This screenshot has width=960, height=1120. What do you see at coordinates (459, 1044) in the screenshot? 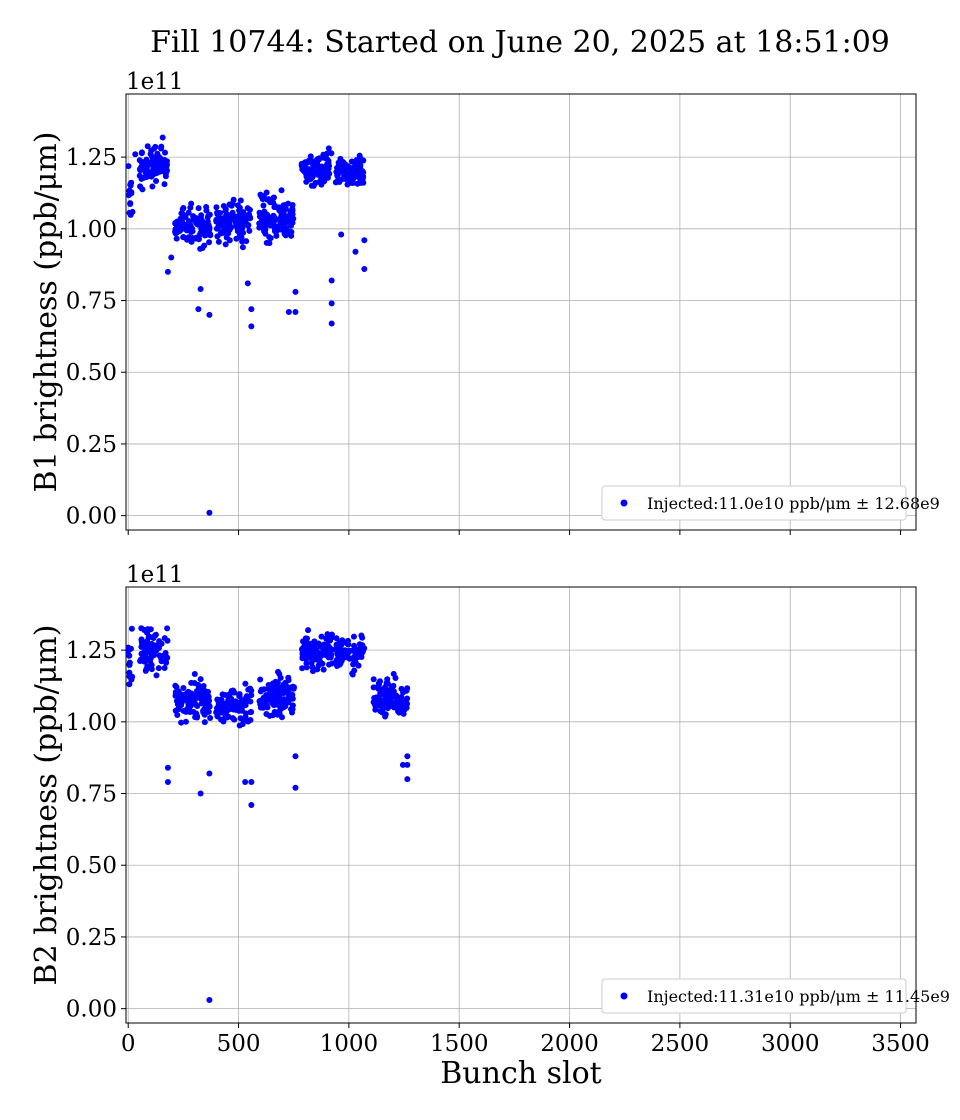
I see `x-tick-label: 1500` at bounding box center [459, 1044].